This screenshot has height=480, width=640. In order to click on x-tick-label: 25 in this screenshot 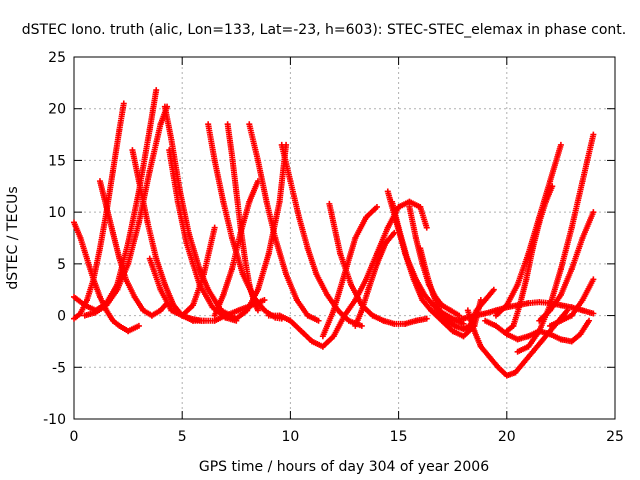, I will do `click(615, 437)`.